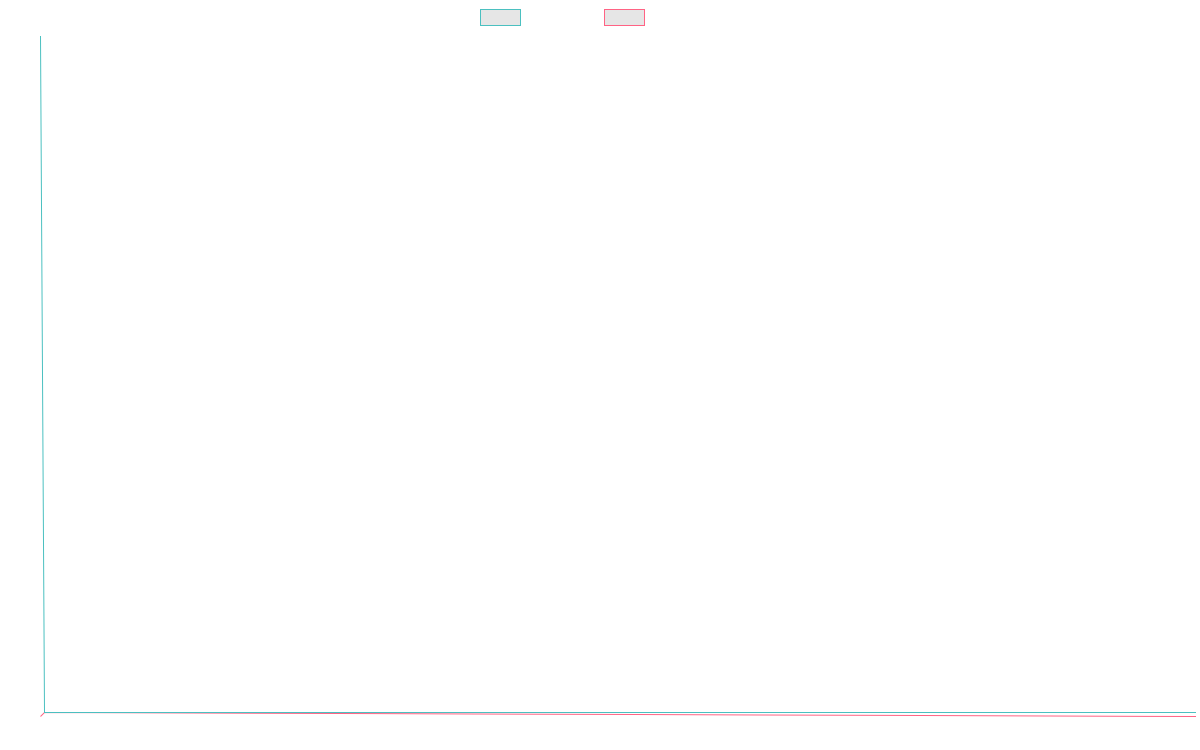  Describe the element at coordinates (562, 17) in the screenshot. I see `chart-legend` at that location.